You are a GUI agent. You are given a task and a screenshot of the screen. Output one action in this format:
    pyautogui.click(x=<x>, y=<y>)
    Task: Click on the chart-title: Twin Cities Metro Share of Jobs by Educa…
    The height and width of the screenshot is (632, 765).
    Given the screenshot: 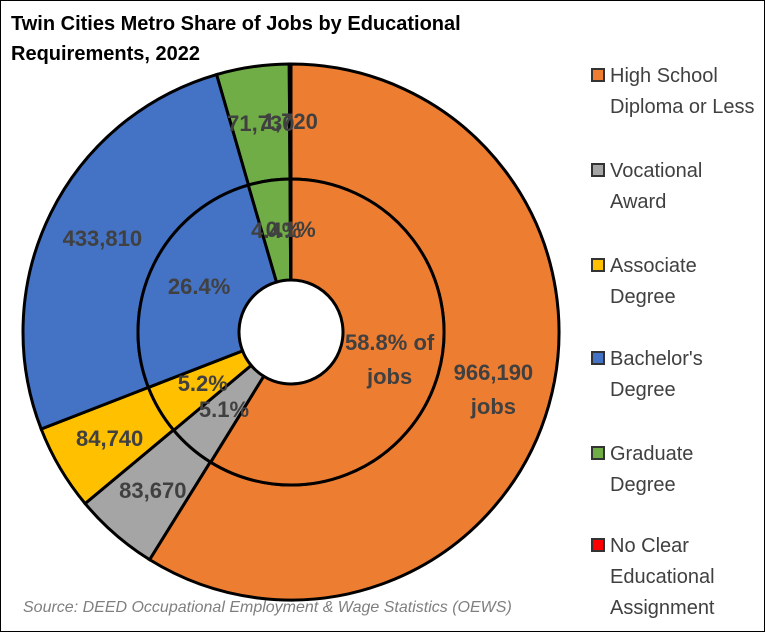 What is the action you would take?
    pyautogui.click(x=236, y=39)
    